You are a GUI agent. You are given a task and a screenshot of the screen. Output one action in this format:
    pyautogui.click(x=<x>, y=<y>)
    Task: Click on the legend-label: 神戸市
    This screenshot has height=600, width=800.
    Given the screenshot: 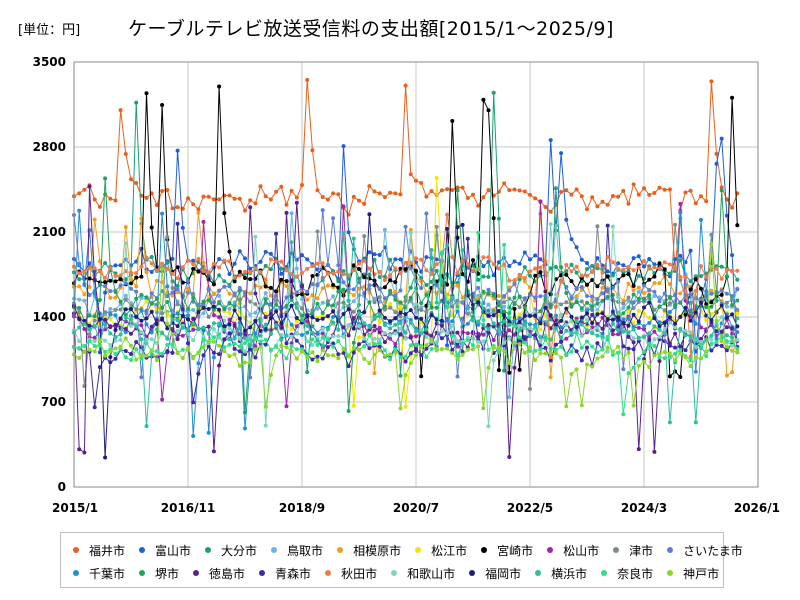 What is the action you would take?
    pyautogui.click(x=701, y=573)
    